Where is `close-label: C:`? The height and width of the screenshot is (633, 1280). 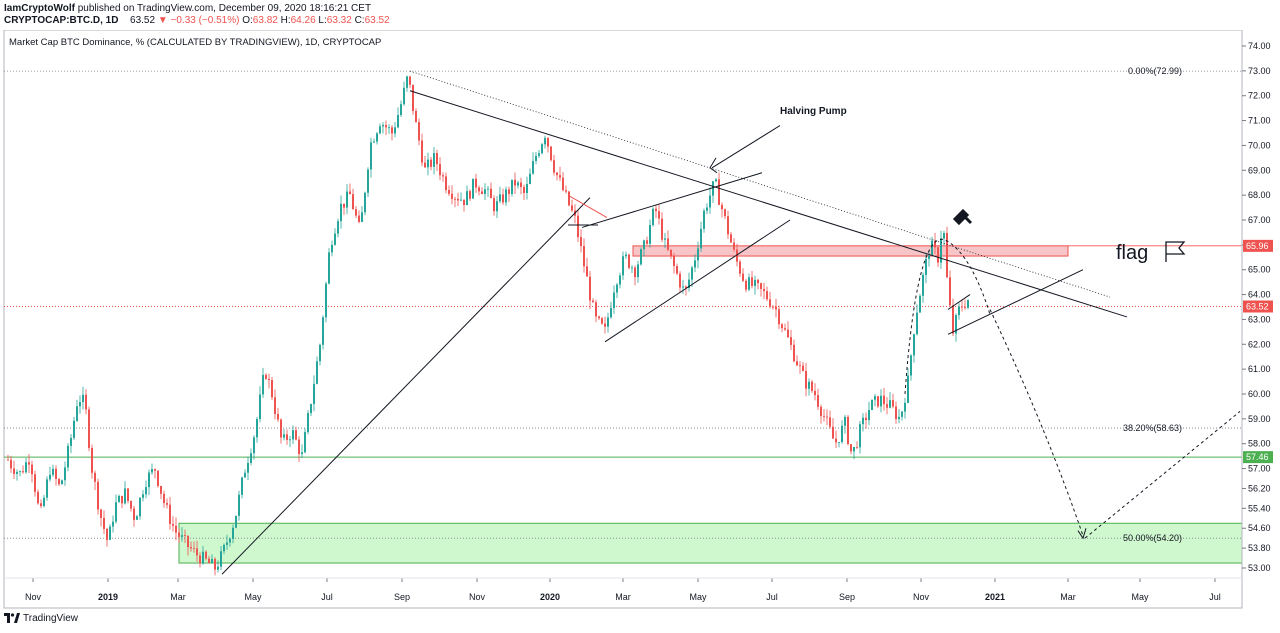 close-label: C: is located at coordinates (359, 20).